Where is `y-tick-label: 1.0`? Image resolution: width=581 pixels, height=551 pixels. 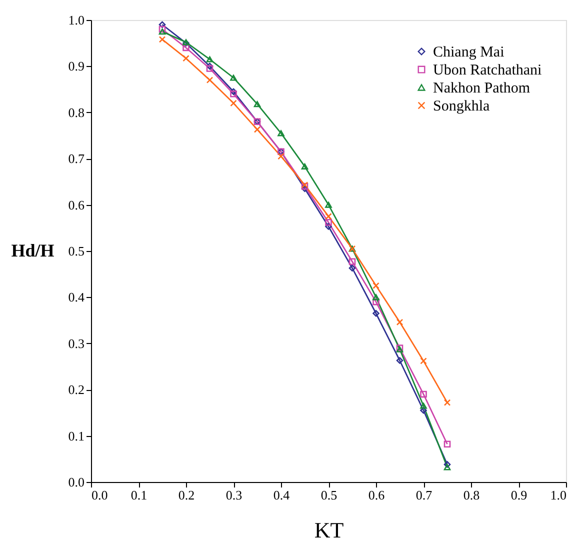
y-tick-label: 1.0 is located at coordinates (76, 20).